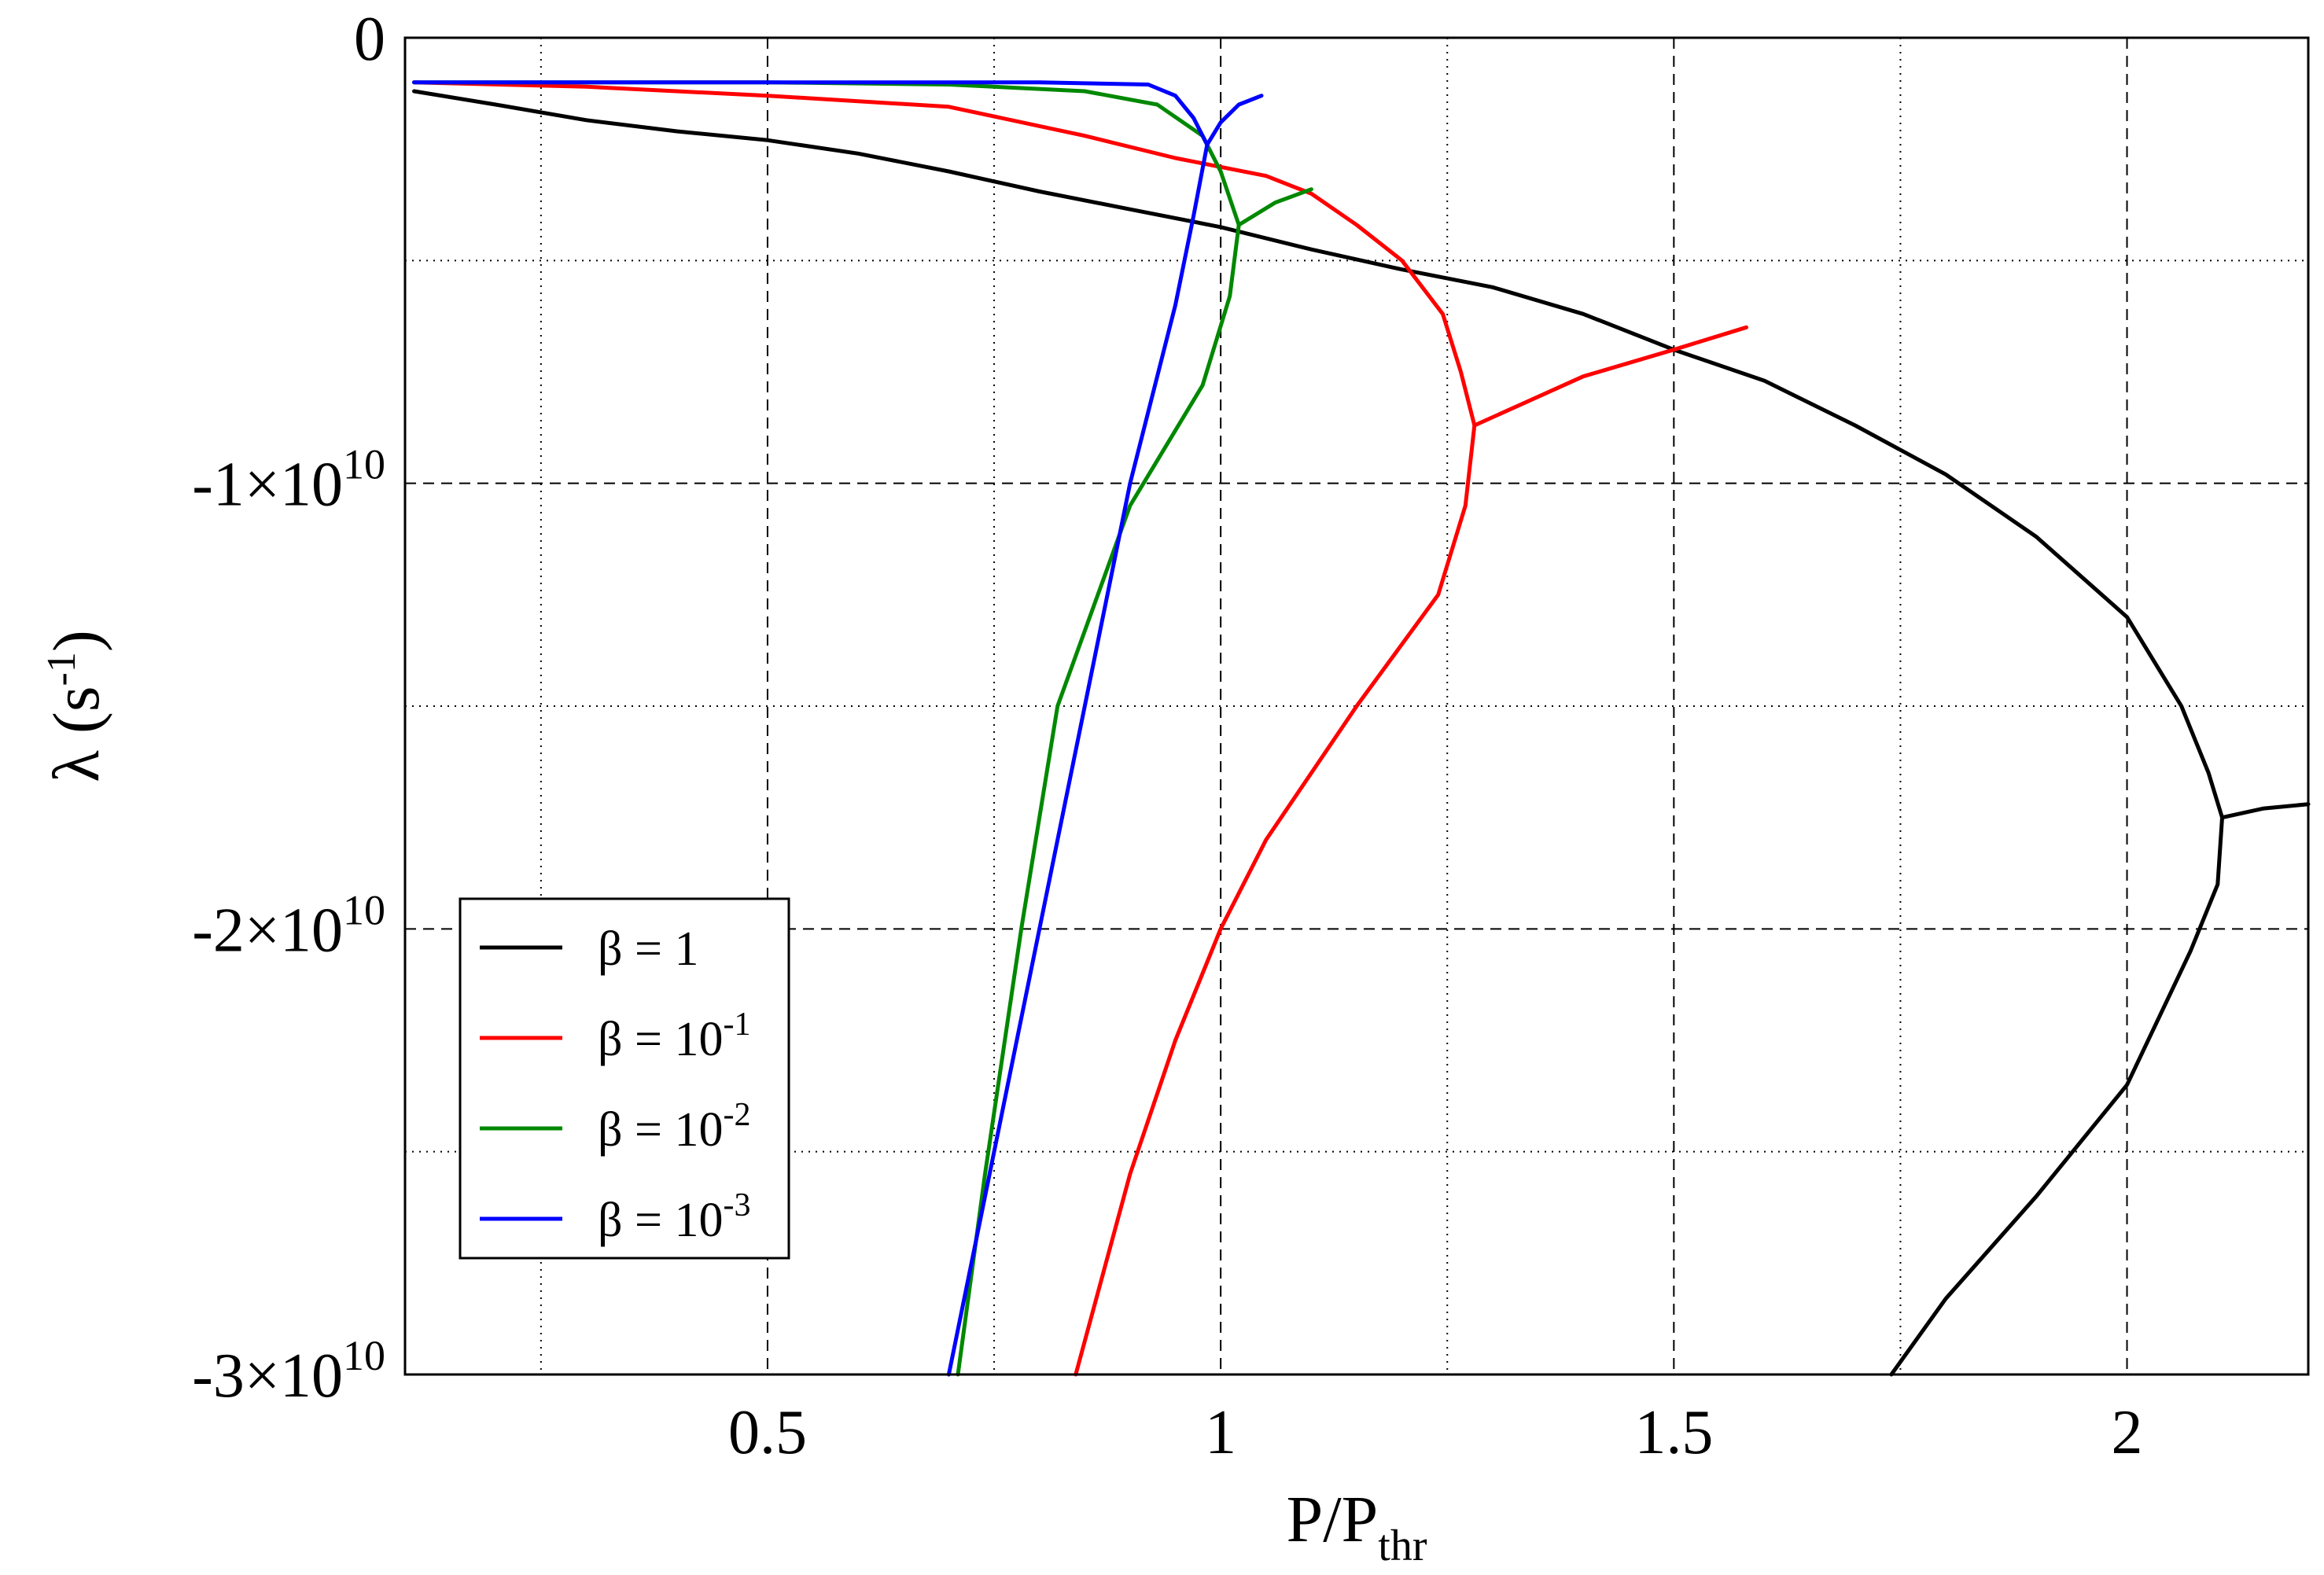 The height and width of the screenshot is (1575, 2324). Describe the element at coordinates (267, 1376) in the screenshot. I see `y-tick-mantissa: -3×10` at that location.